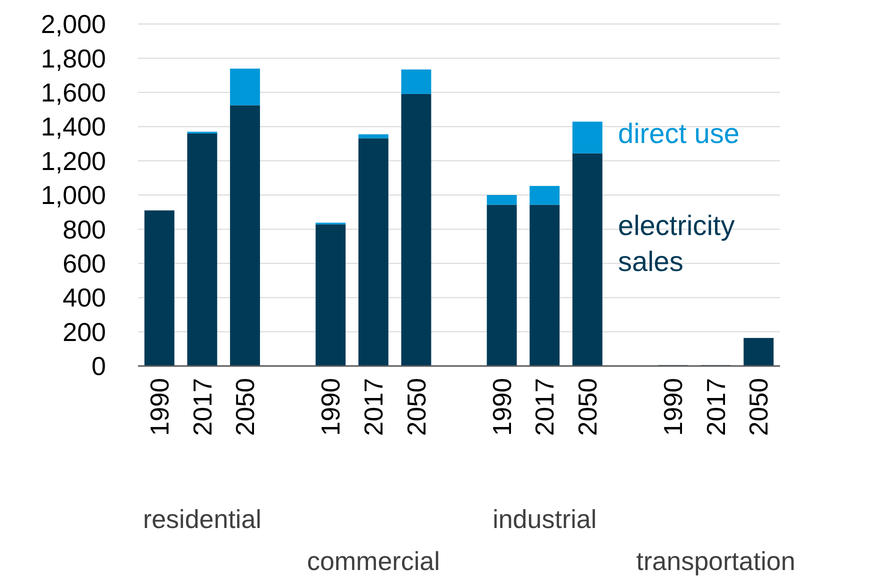 This screenshot has height=585, width=869. I want to click on text: commercial, so click(373, 561).